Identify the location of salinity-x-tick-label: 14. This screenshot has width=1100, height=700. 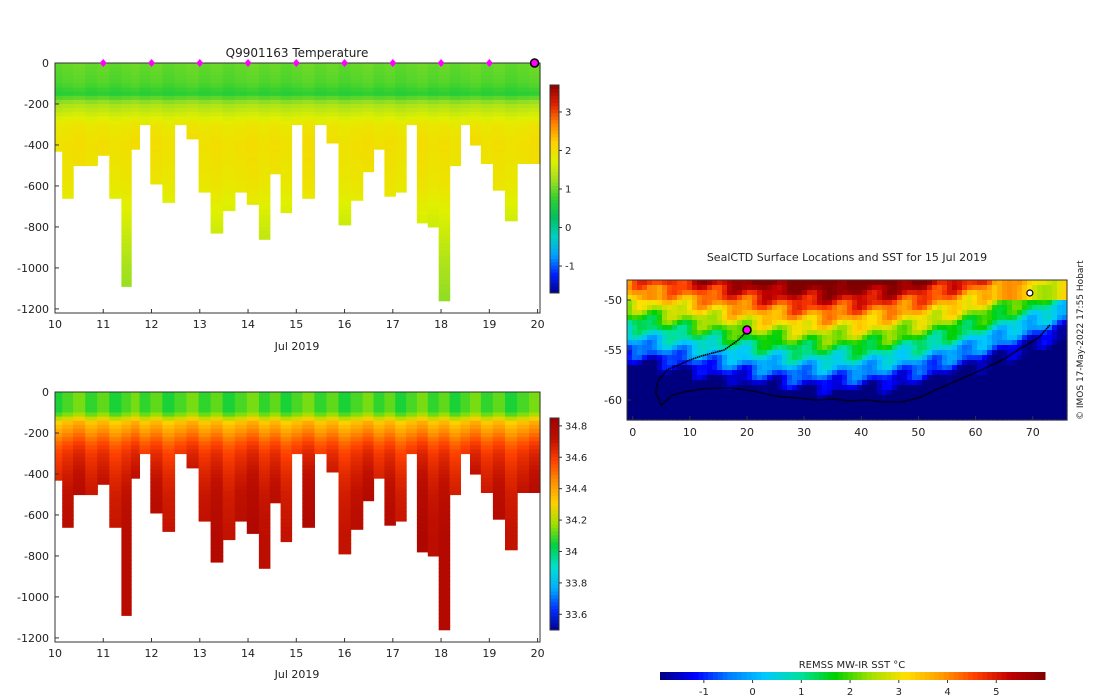
(248, 653).